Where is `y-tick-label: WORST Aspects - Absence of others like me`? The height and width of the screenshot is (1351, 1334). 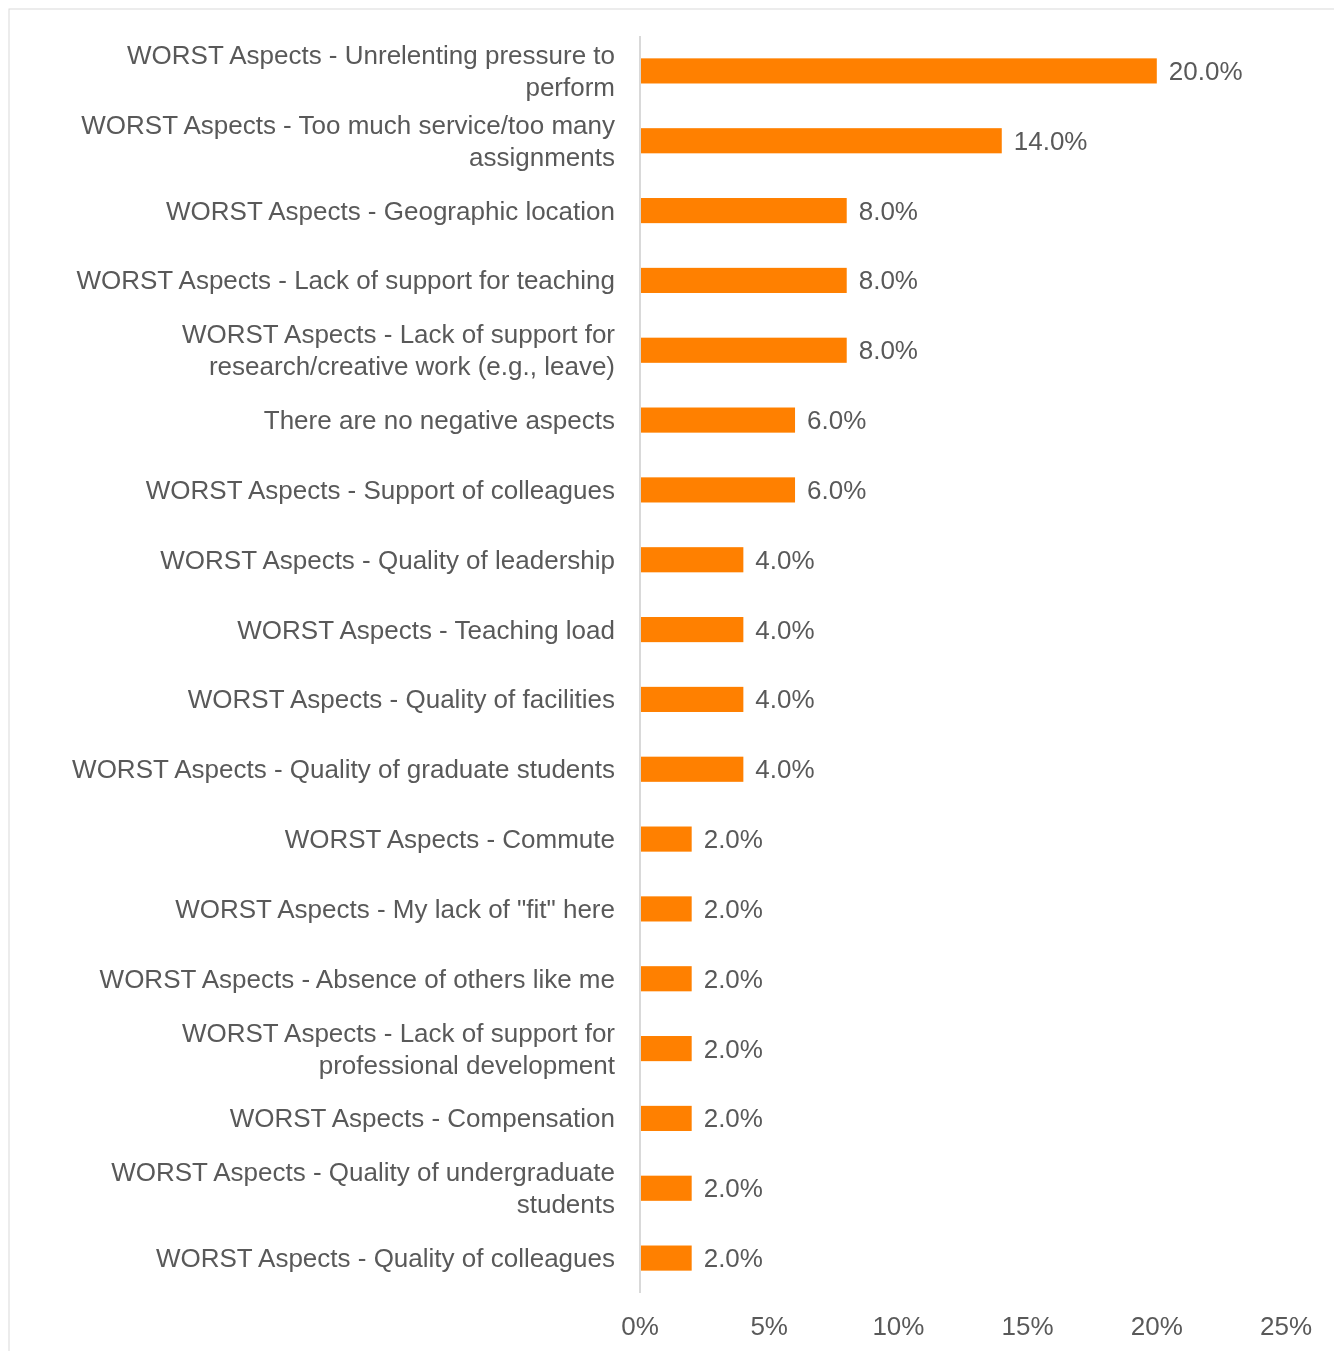
y-tick-label: WORST Aspects - Absence of others like me is located at coordinates (357, 978).